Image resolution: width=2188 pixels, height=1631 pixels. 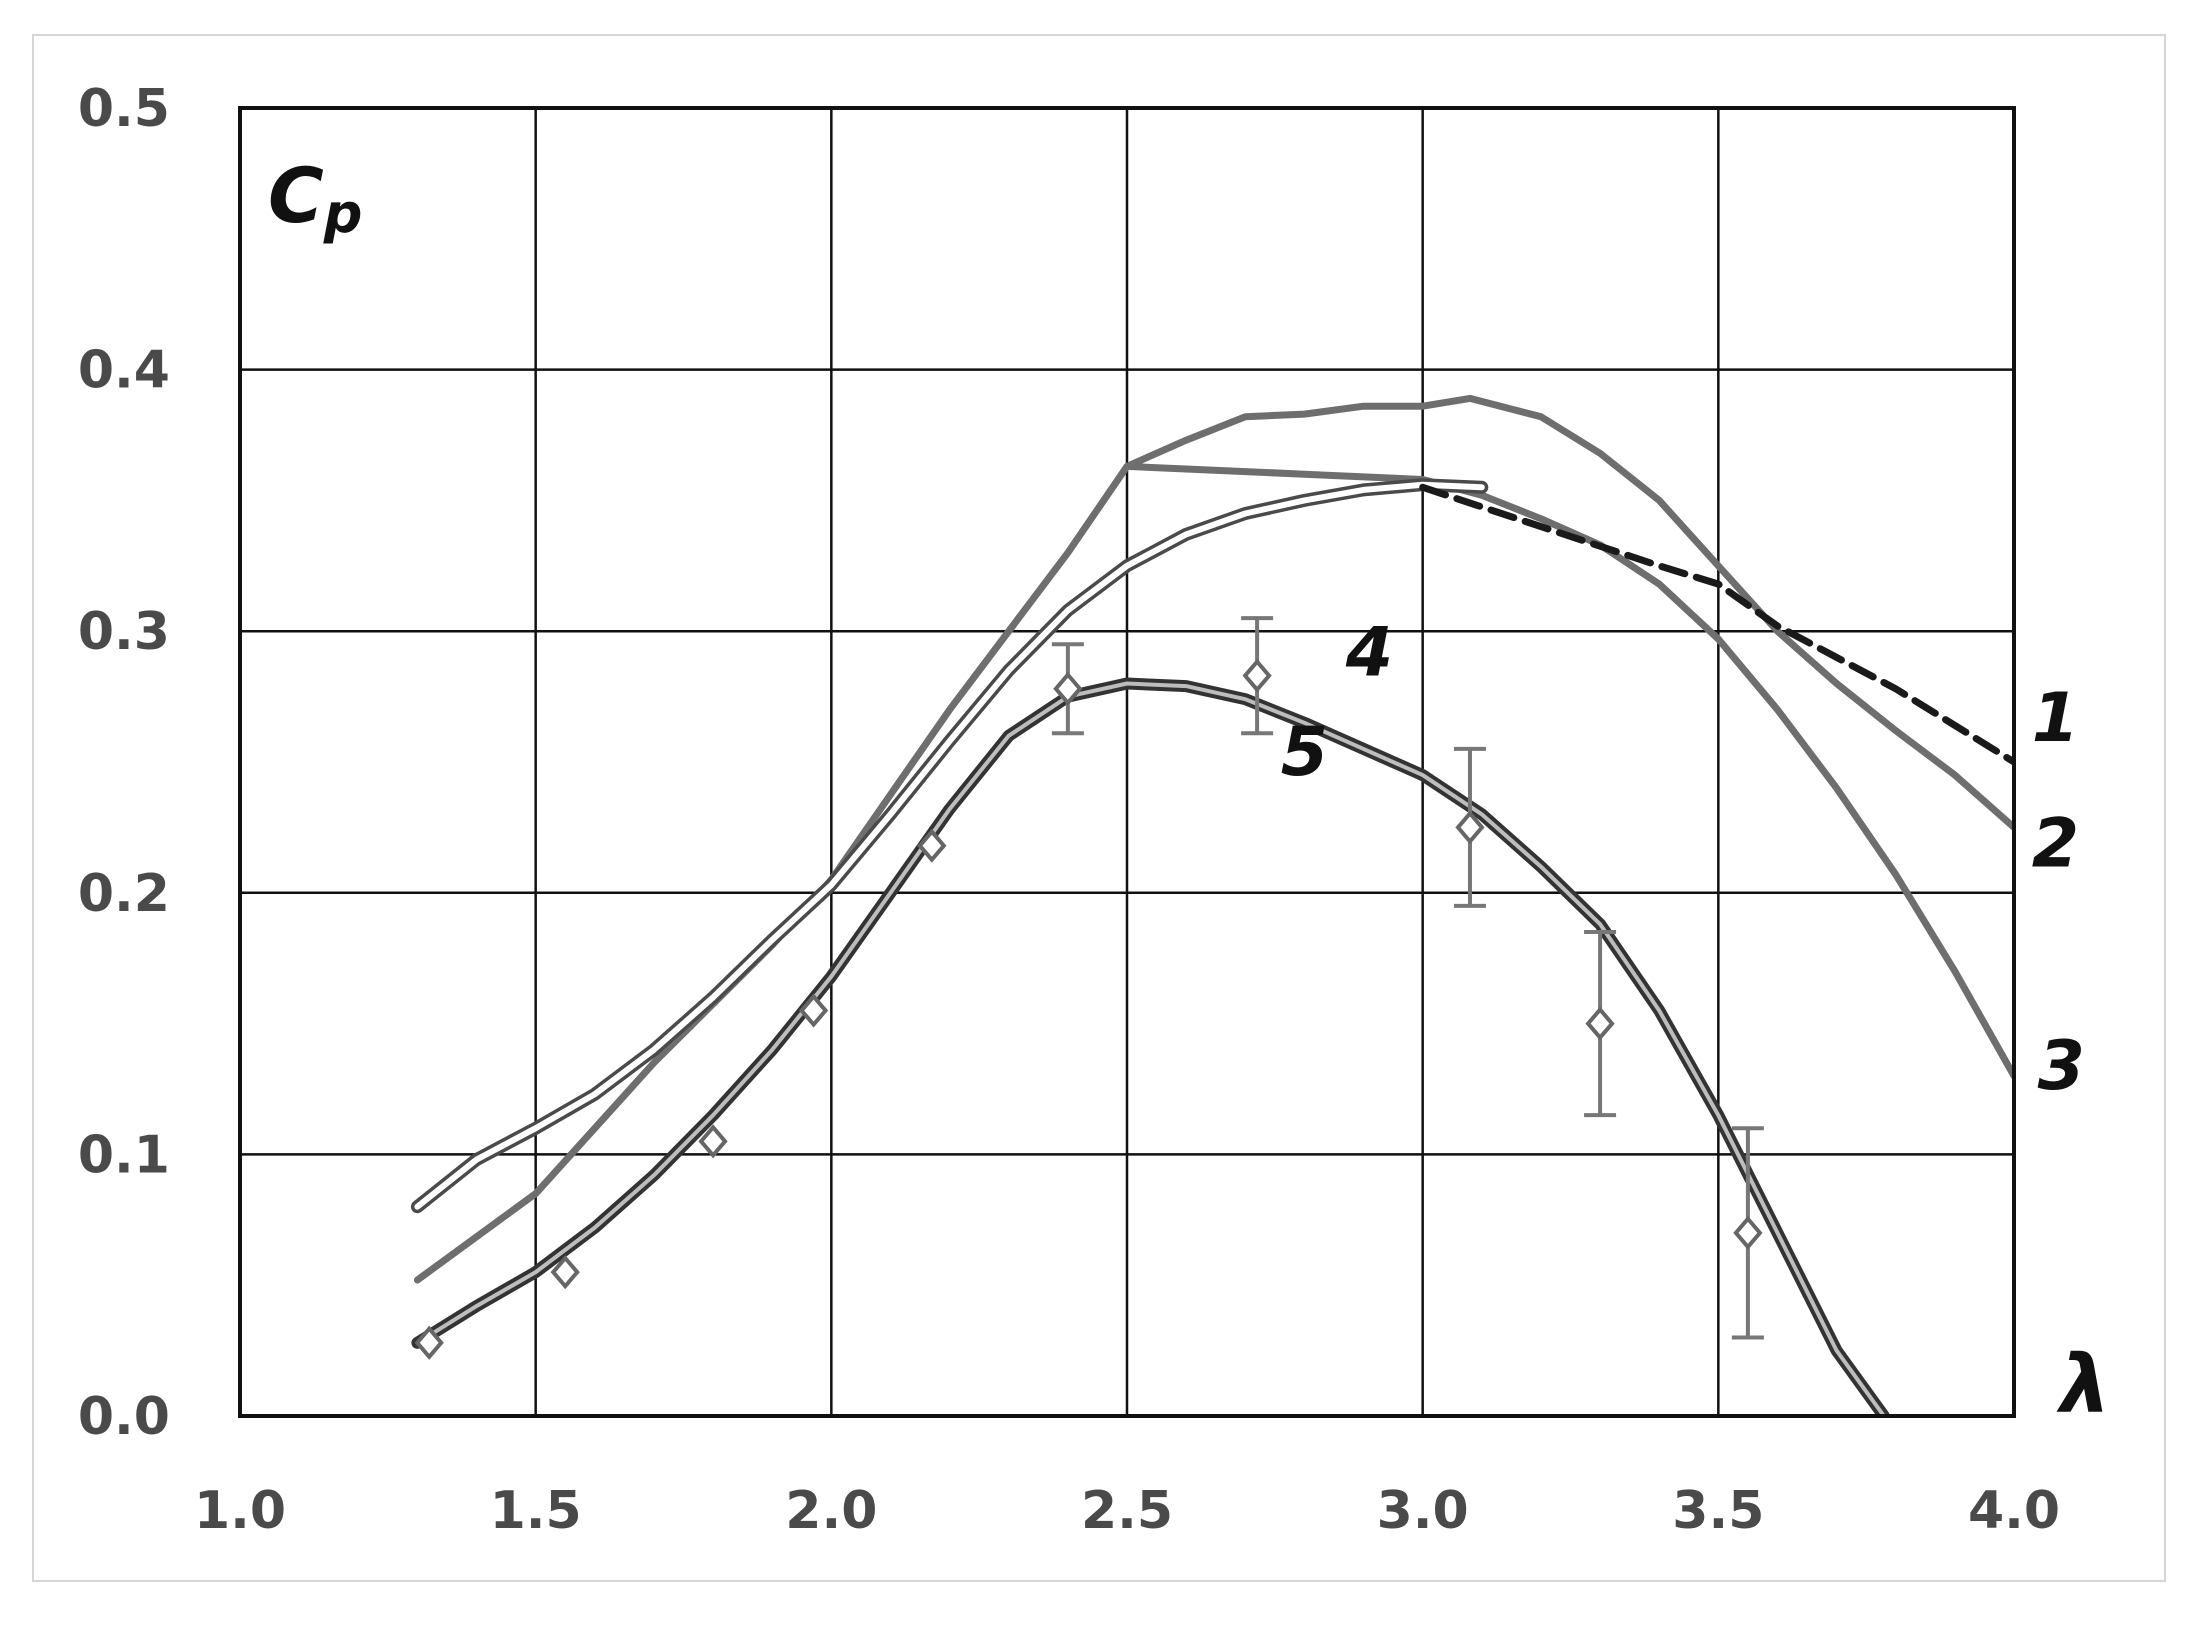 What do you see at coordinates (1683, 860) in the screenshot?
I see `curve-labels: 1 2 3 45` at bounding box center [1683, 860].